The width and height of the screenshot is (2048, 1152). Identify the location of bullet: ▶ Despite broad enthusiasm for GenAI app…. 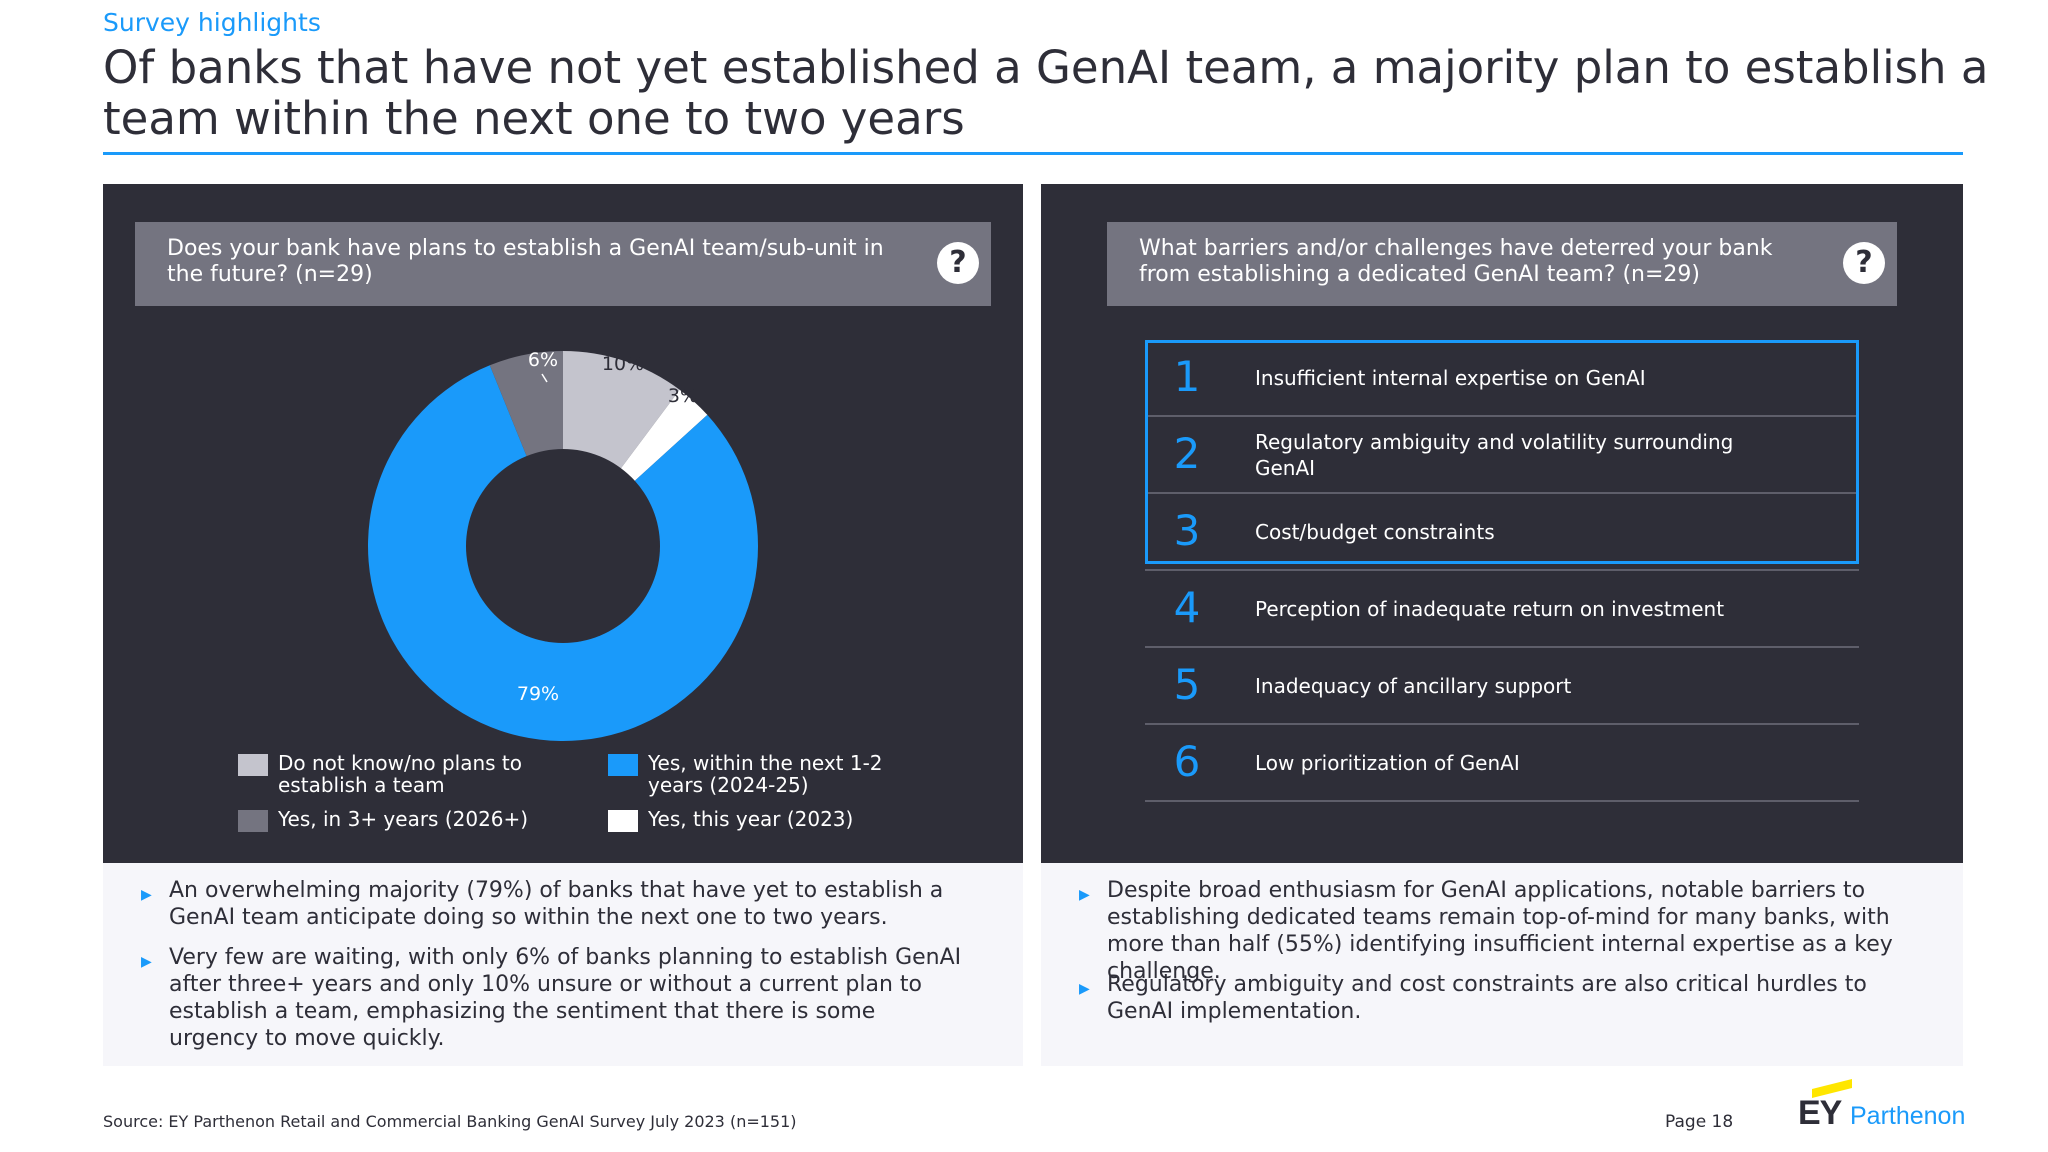
(1503, 931).